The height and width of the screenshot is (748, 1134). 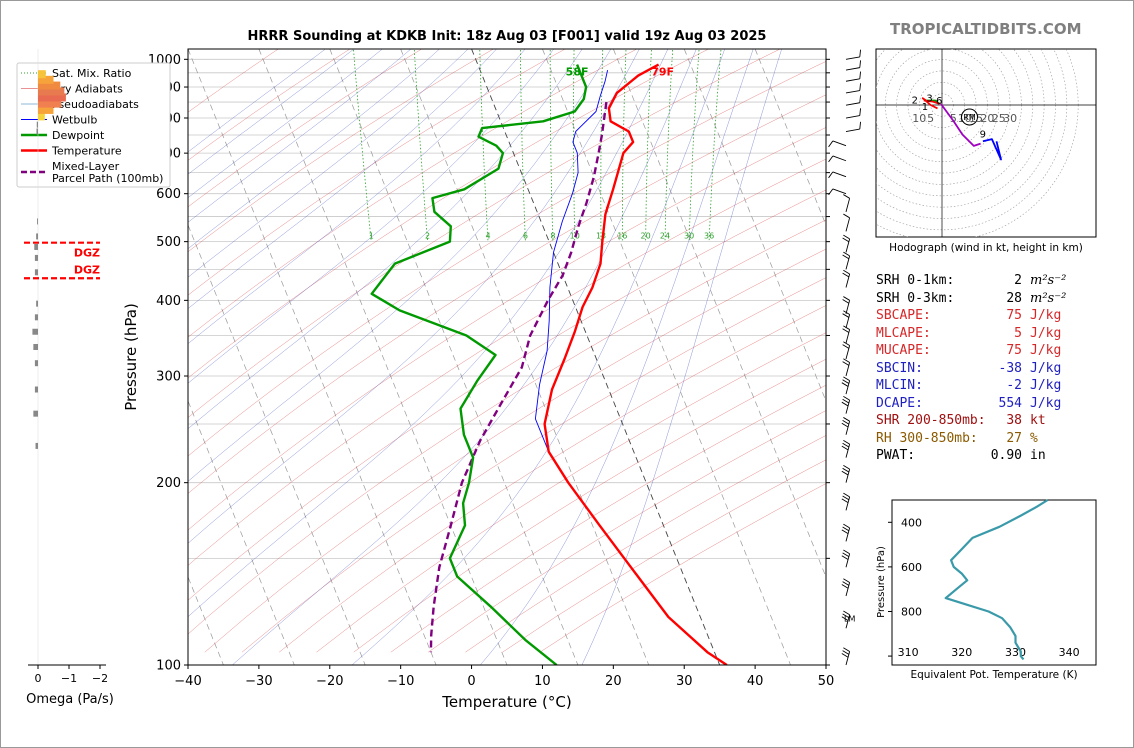 What do you see at coordinates (1038, 420) in the screenshot?
I see `index-unit: kt` at bounding box center [1038, 420].